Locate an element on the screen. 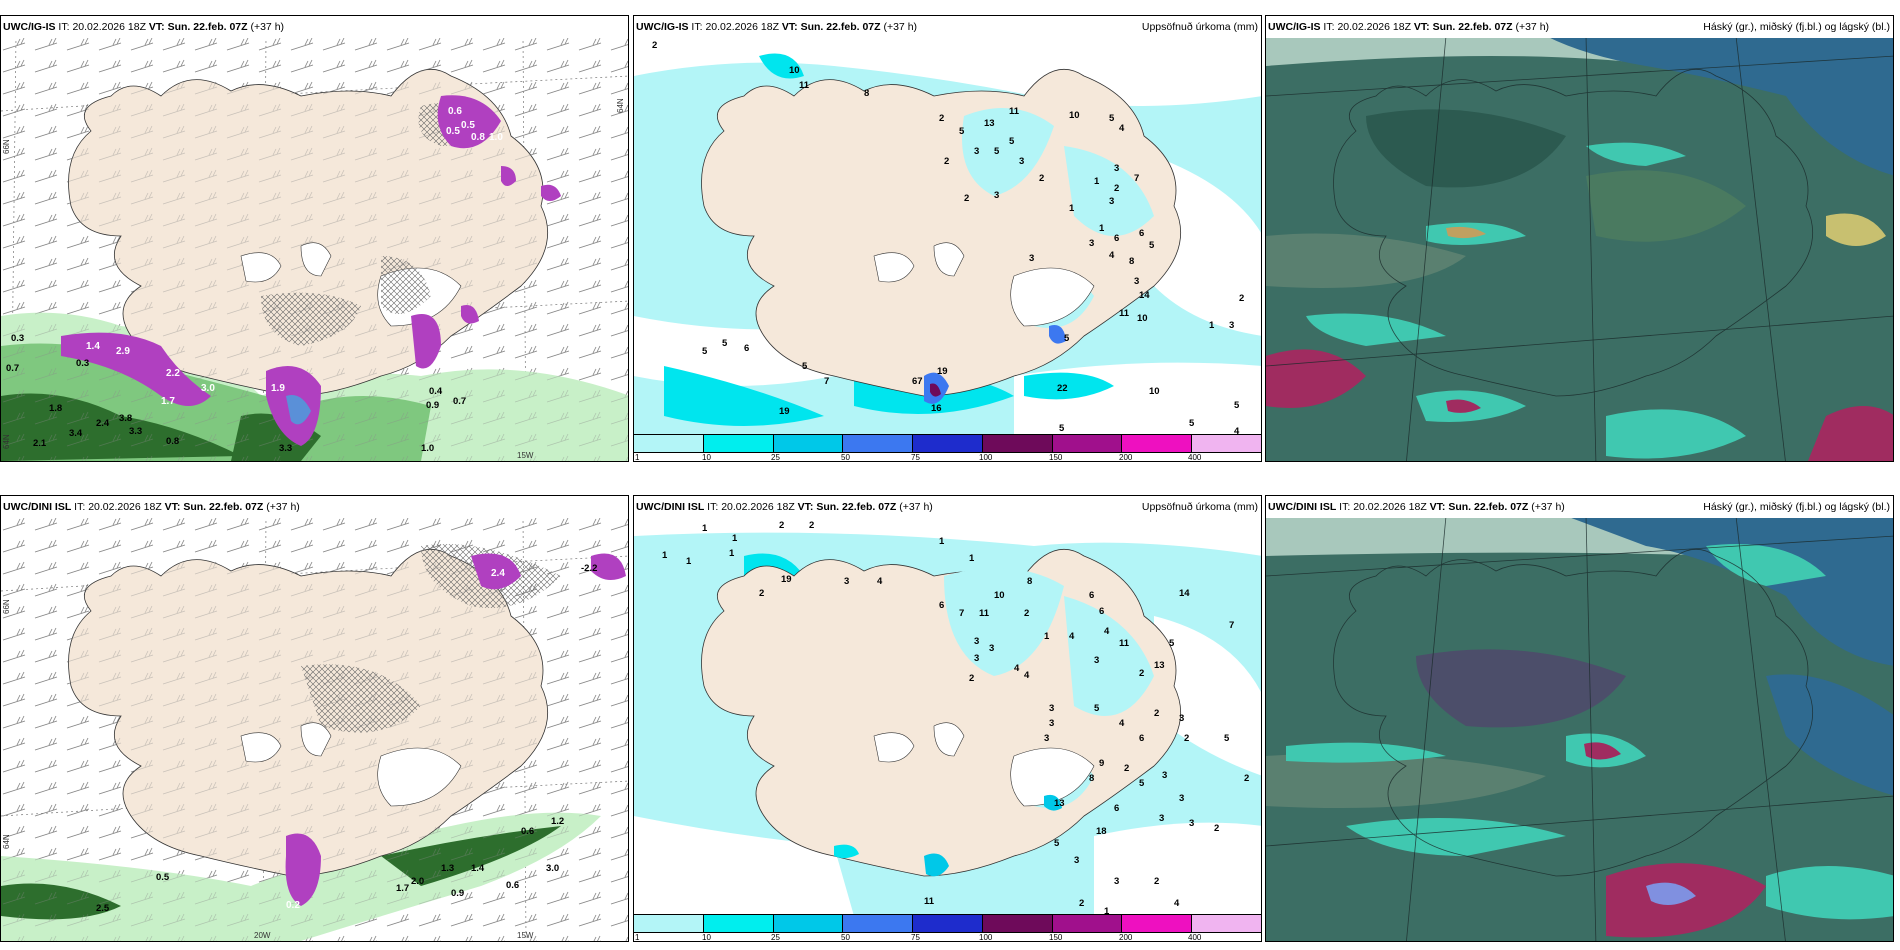 This screenshot has height=950, width=1900. value-label: 1.4 is located at coordinates (478, 868).